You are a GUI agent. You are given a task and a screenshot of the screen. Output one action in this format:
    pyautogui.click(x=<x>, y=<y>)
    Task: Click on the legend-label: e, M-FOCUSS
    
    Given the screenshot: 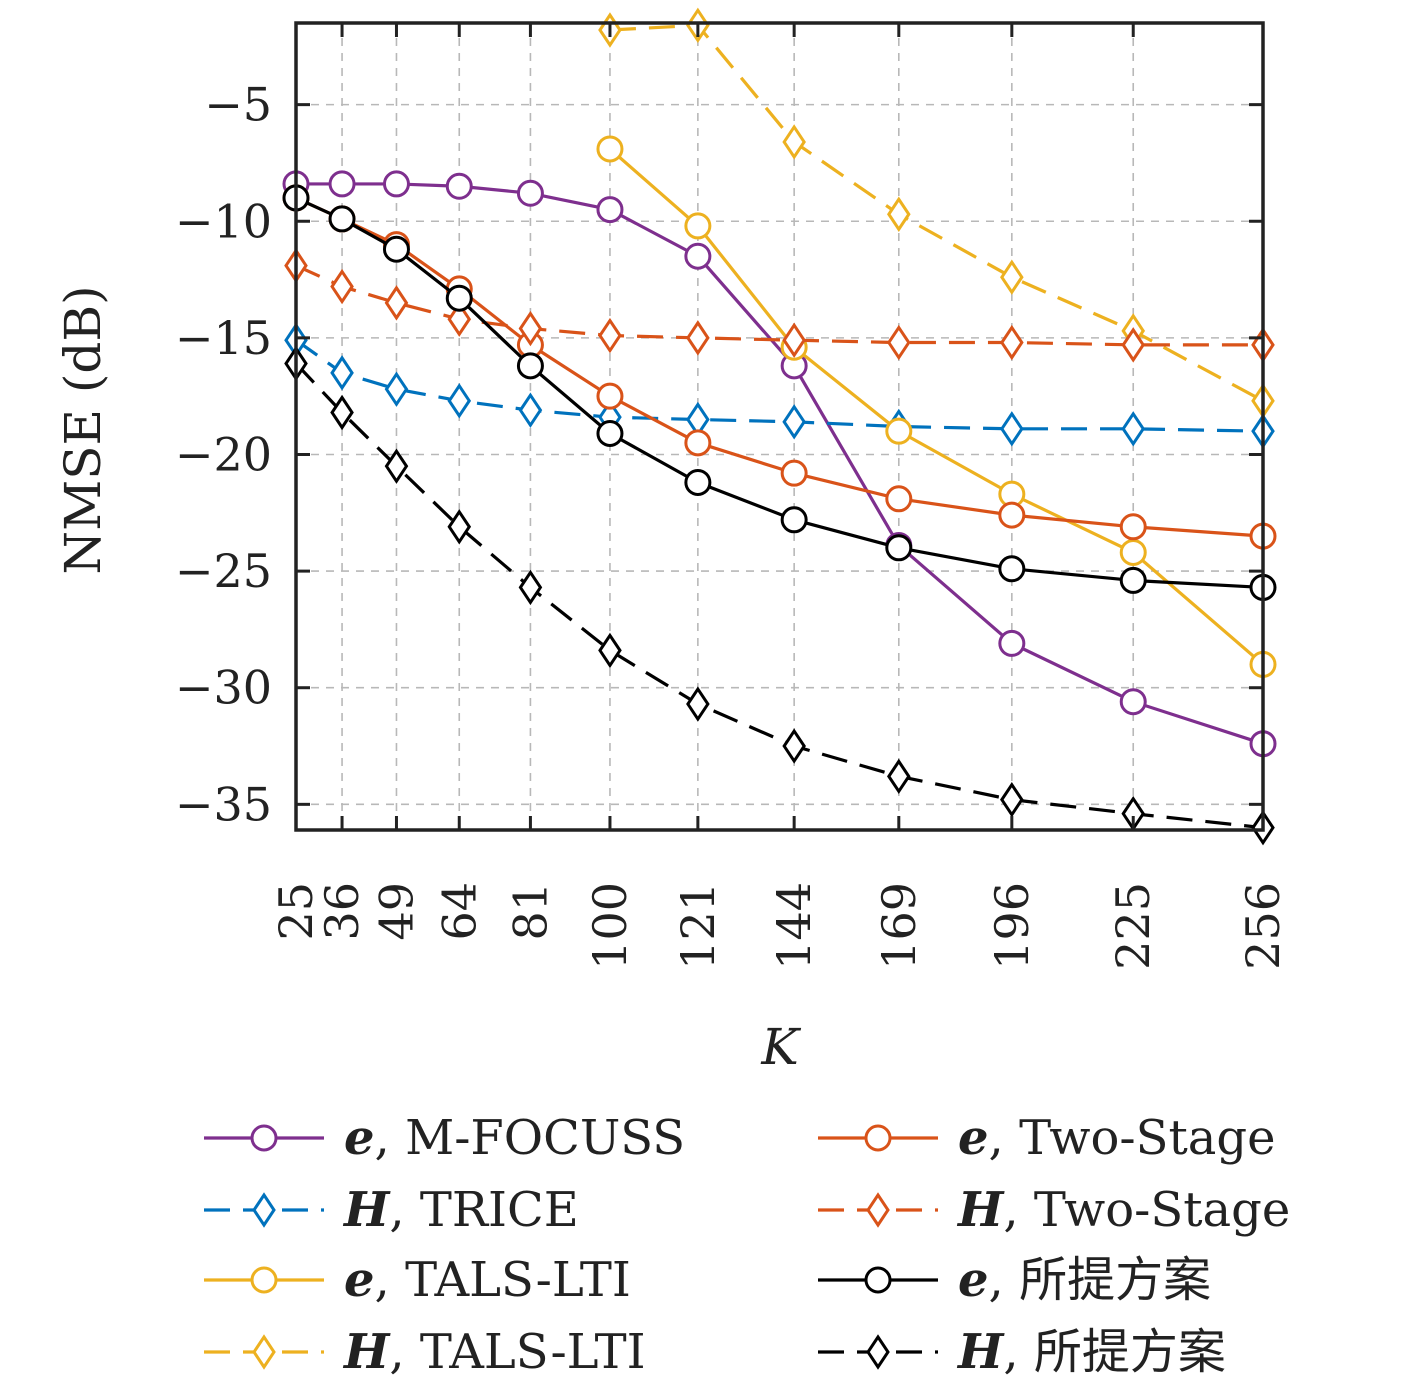 What is the action you would take?
    pyautogui.click(x=514, y=1138)
    